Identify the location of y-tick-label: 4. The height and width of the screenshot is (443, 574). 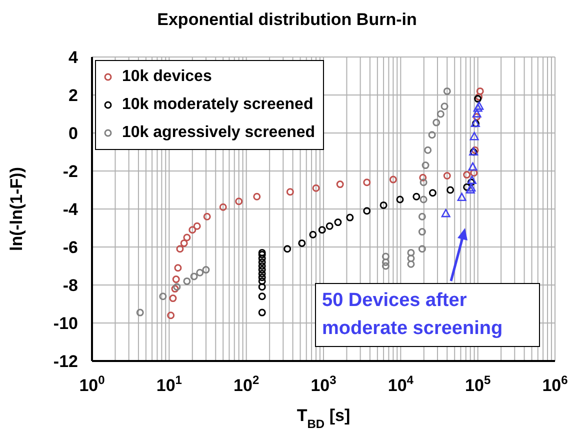
(73, 57).